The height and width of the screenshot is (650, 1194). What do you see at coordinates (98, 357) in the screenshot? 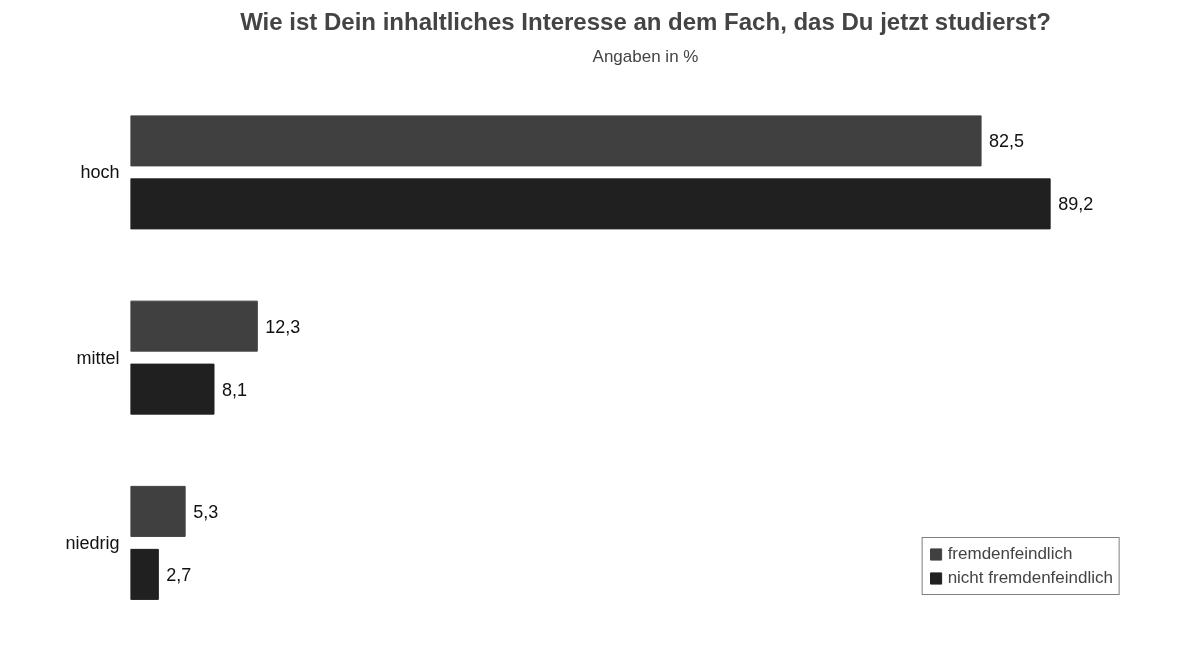
I see `y-tick-label: mittel` at bounding box center [98, 357].